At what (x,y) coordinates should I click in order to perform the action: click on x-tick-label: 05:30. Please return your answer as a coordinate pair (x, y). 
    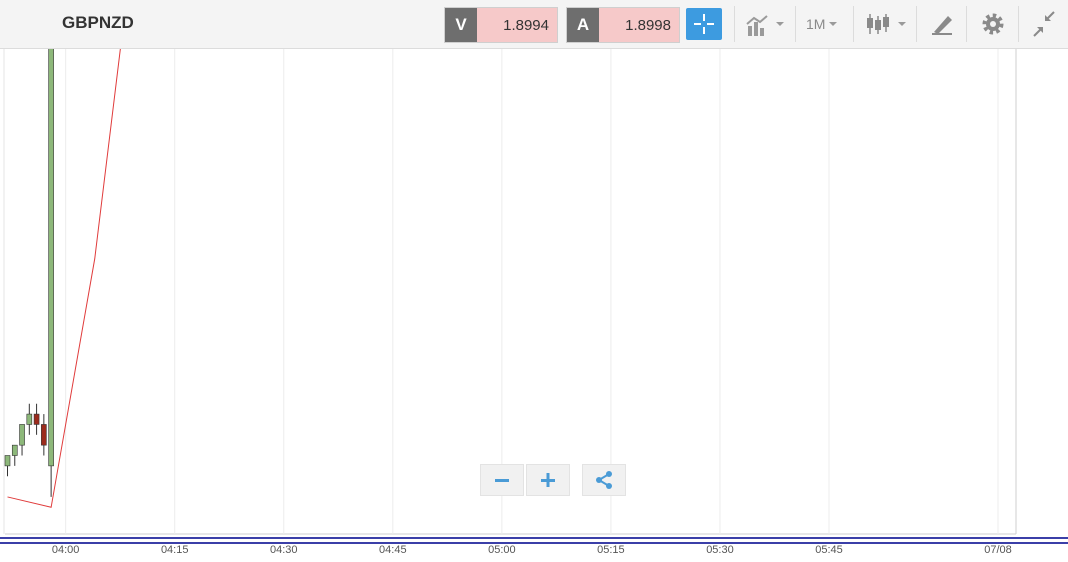
    Looking at the image, I should click on (720, 550).